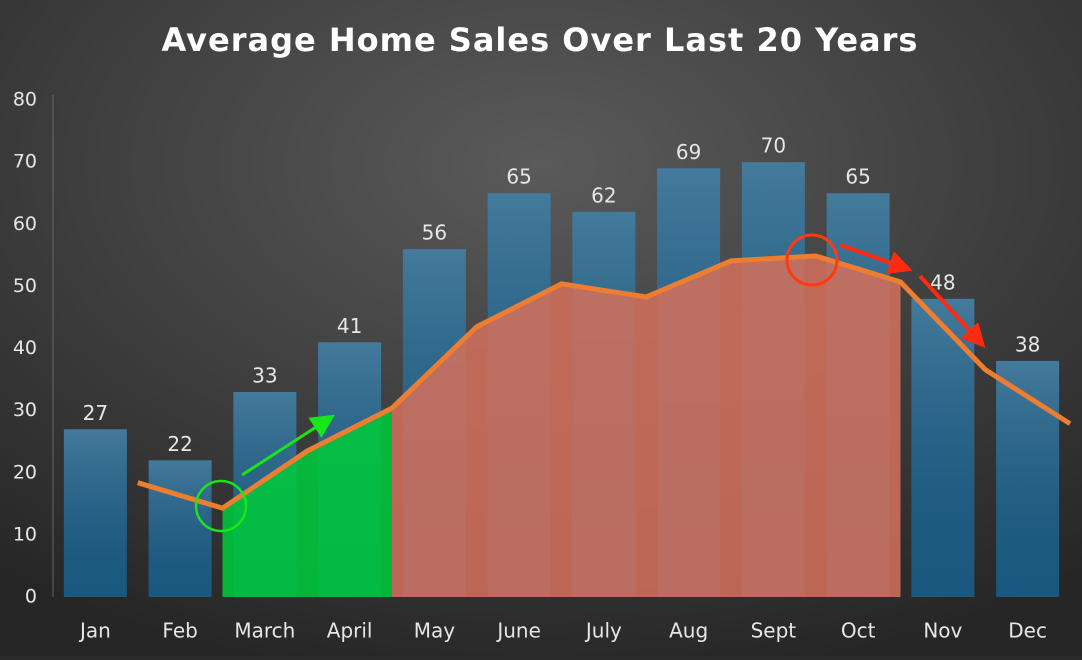  What do you see at coordinates (95, 413) in the screenshot?
I see `value-label: 27` at bounding box center [95, 413].